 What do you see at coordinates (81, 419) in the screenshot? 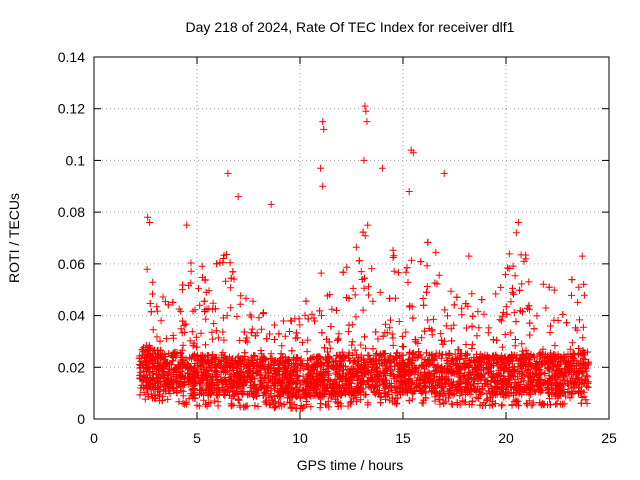
I see `y-tick-label: 0` at bounding box center [81, 419].